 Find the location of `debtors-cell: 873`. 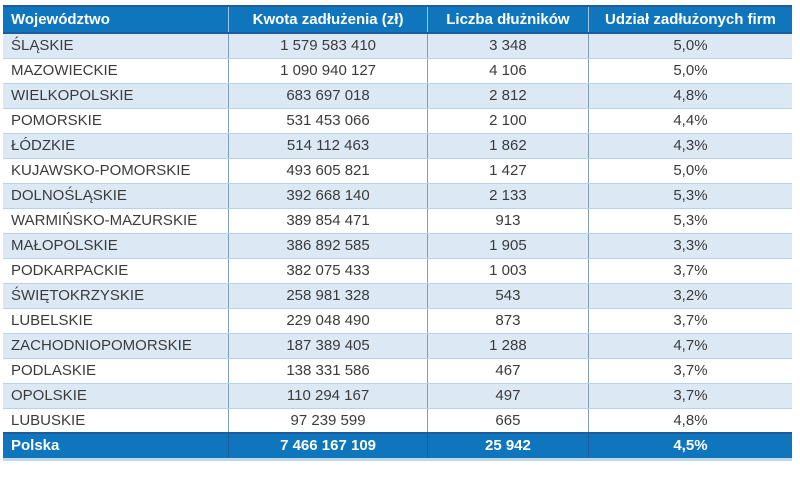

debtors-cell: 873 is located at coordinates (507, 321).